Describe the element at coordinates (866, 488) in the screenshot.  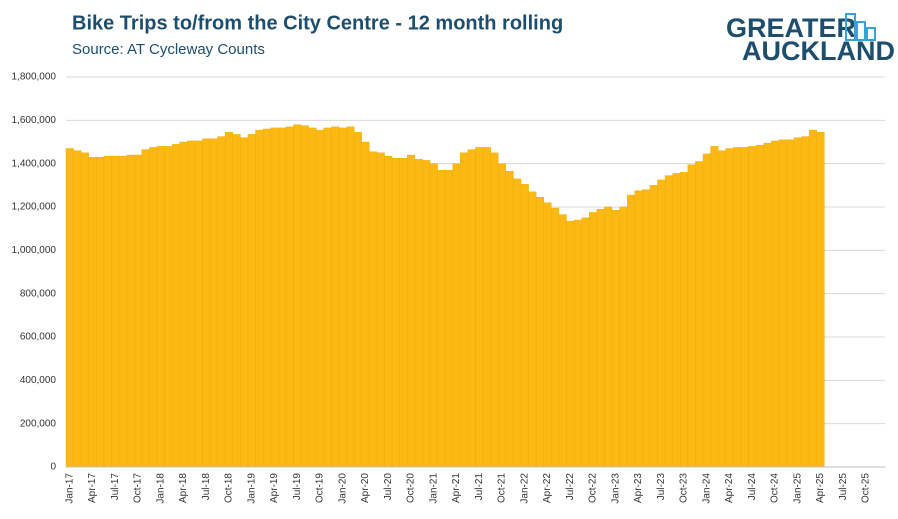
I see `x-tick-label: Oct-25` at that location.